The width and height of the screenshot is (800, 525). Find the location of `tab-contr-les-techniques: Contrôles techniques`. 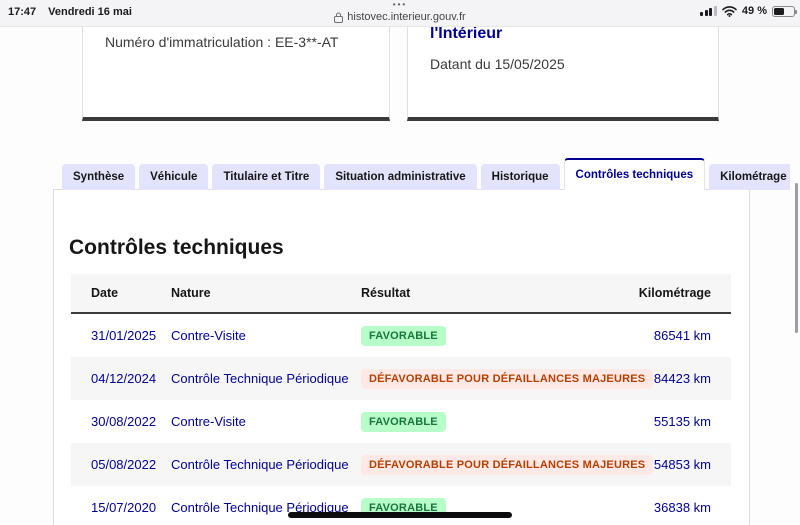

tab-contr-les-techniques: Contrôles techniques is located at coordinates (634, 174).